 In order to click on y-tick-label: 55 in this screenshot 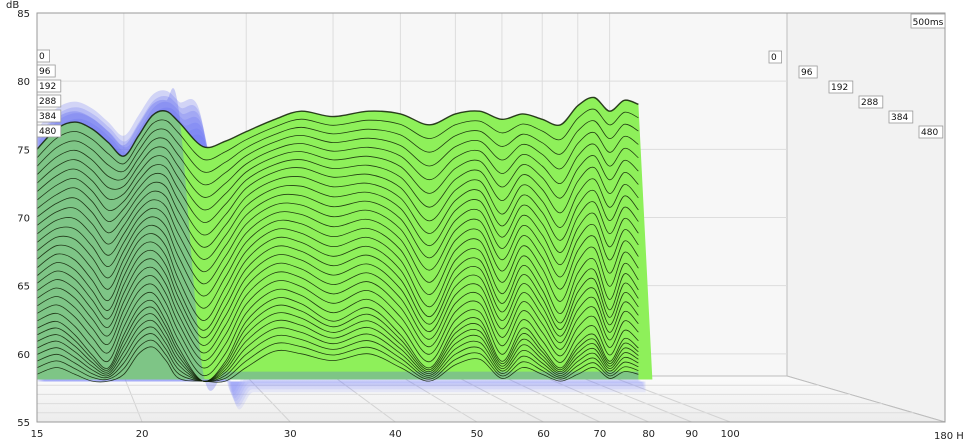, I will do `click(23, 423)`.